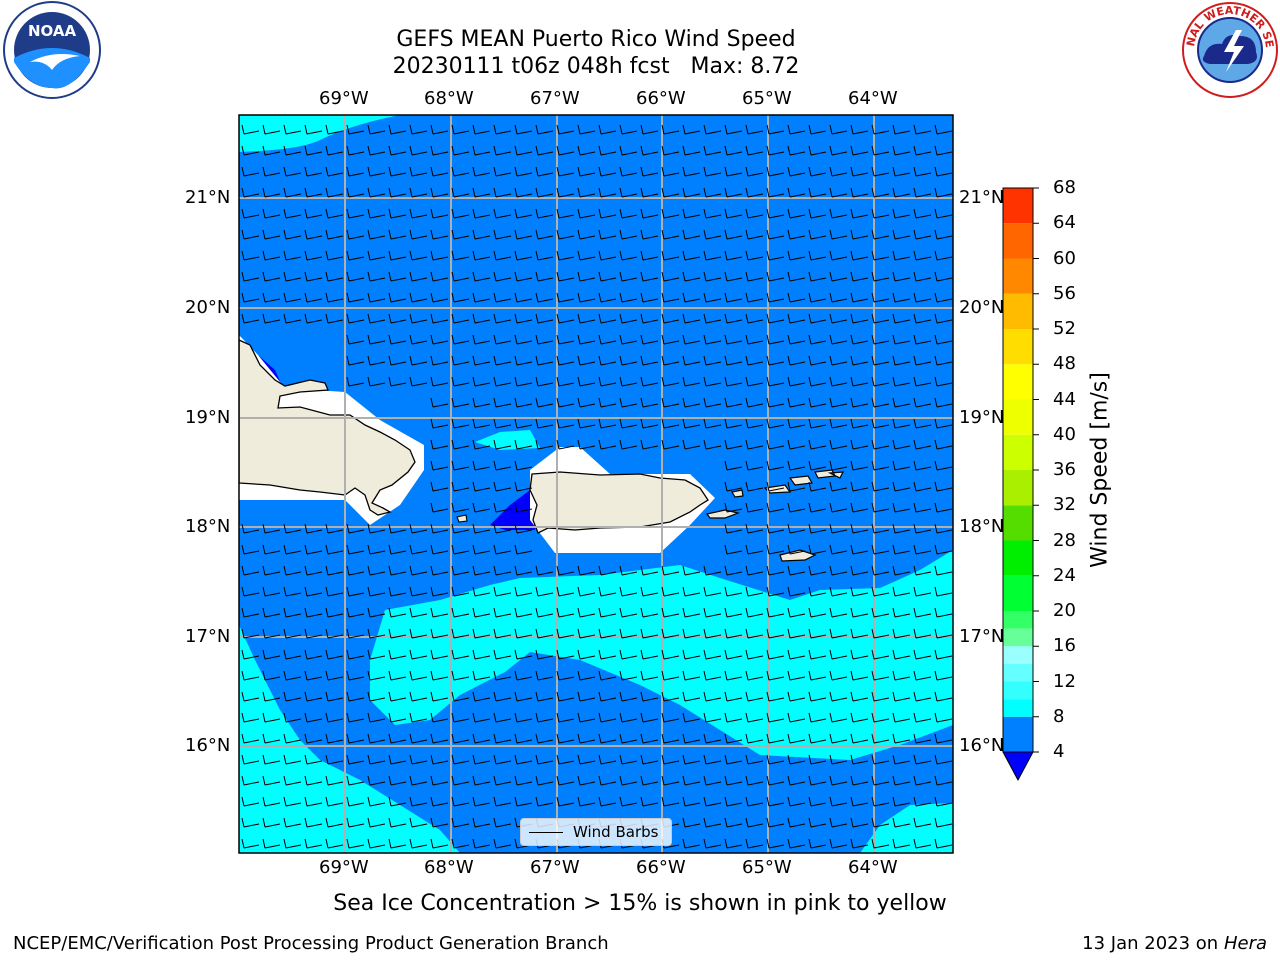  I want to click on colorbar-tick-label: 24, so click(1064, 575).